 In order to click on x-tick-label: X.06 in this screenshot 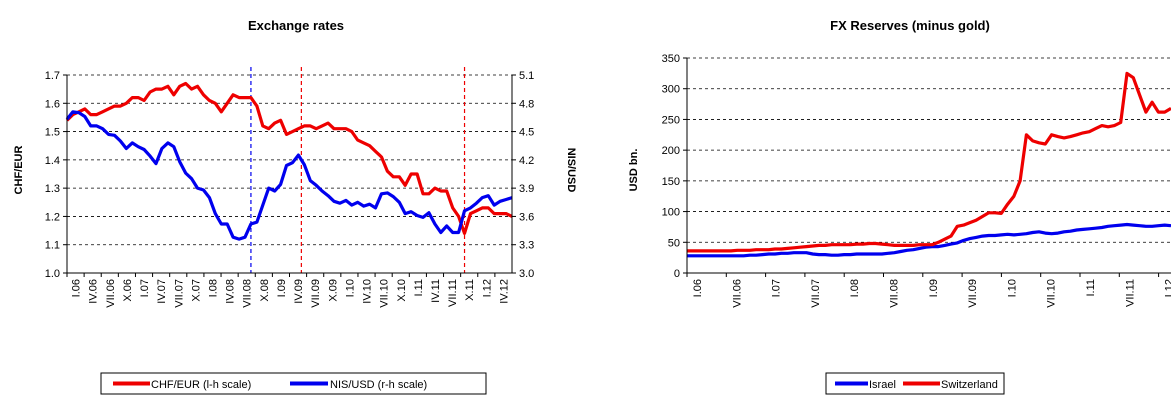, I will do `click(128, 290)`.